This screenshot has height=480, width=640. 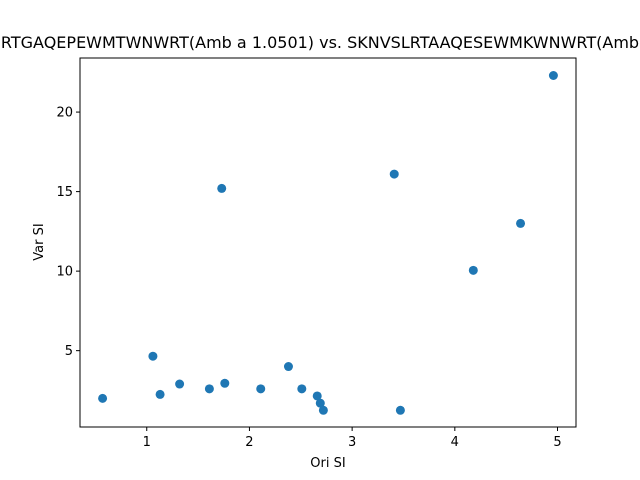 What do you see at coordinates (147, 442) in the screenshot?
I see `x-tick-label: 1` at bounding box center [147, 442].